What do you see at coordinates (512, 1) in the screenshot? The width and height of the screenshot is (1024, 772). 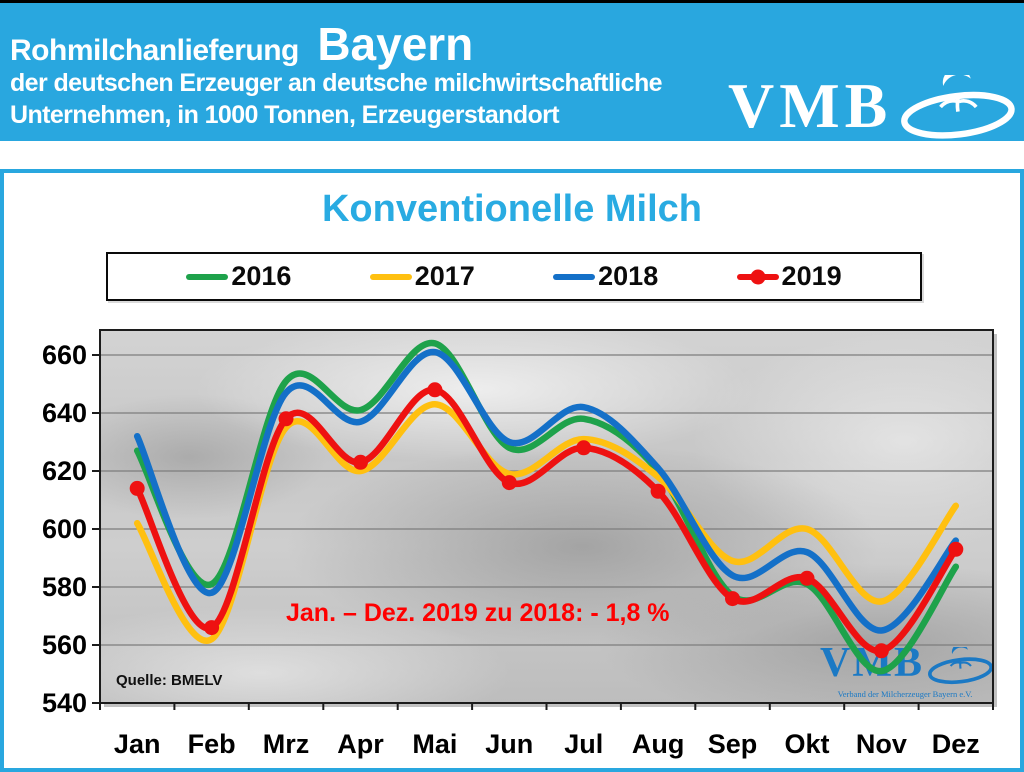 I see `window-top-edge` at bounding box center [512, 1].